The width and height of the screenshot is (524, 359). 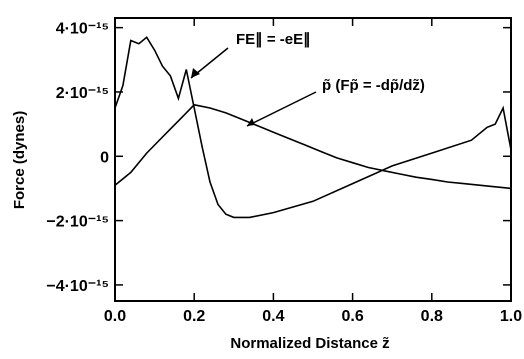 I want to click on x-tick-label: 0.8, so click(x=432, y=316).